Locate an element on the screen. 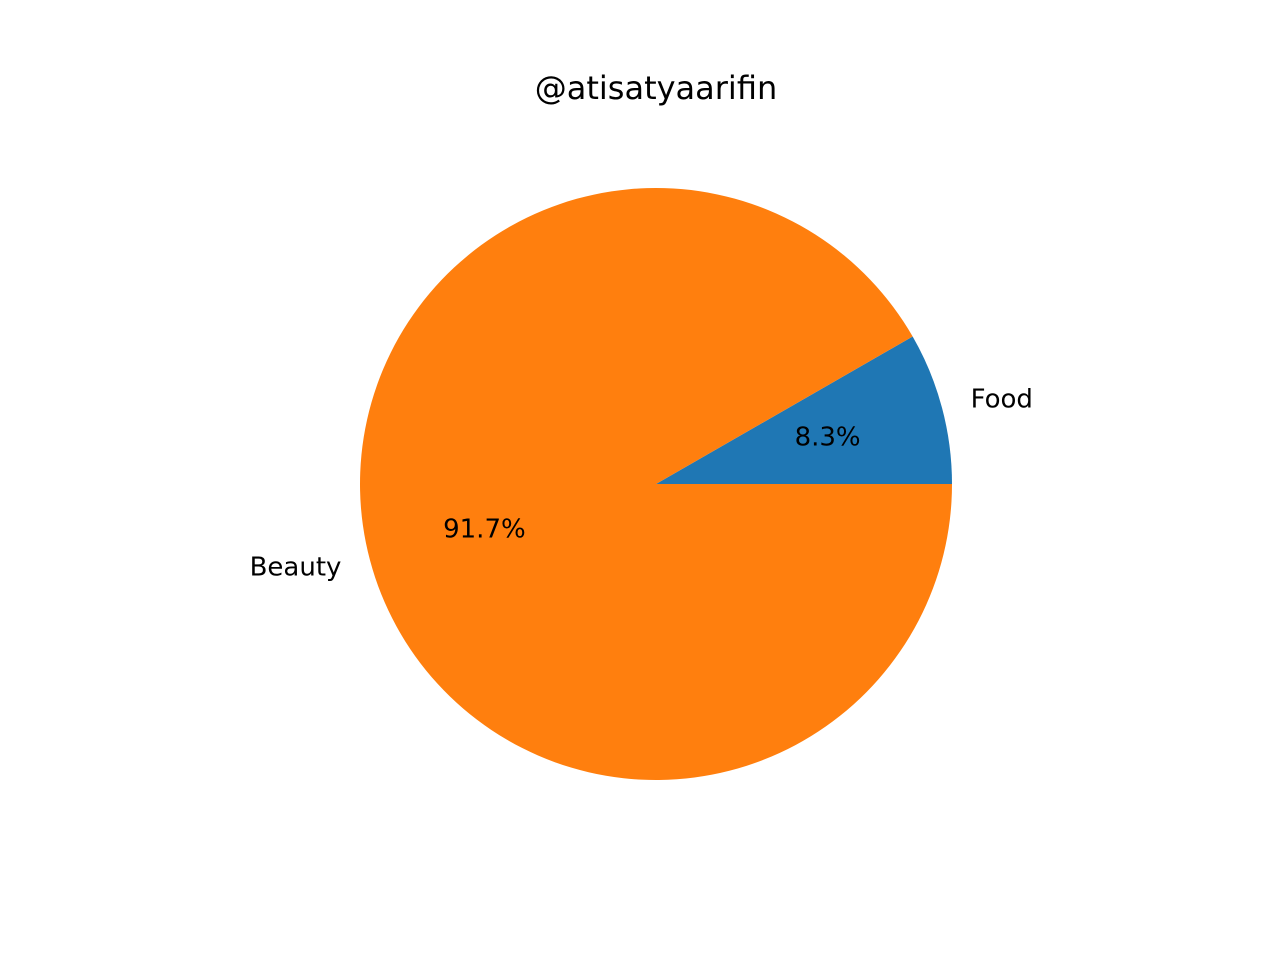 The width and height of the screenshot is (1280, 960). pie-labels: Food 8.3% Beauty 91.7% is located at coordinates (641, 484).